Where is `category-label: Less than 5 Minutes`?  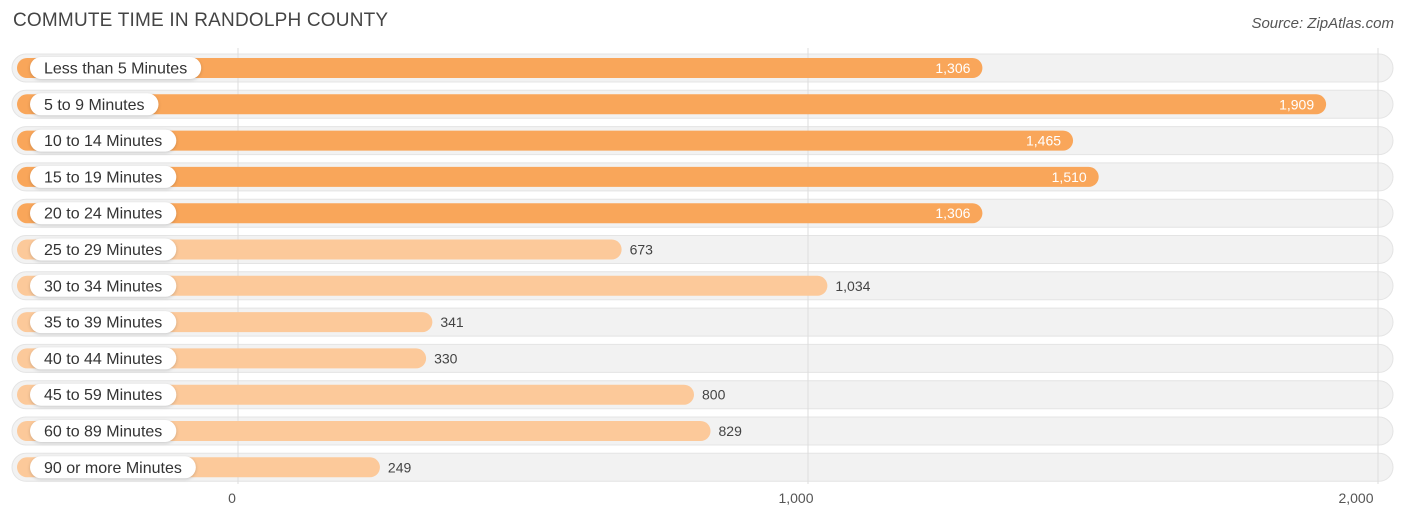
category-label: Less than 5 Minutes is located at coordinates (115, 69).